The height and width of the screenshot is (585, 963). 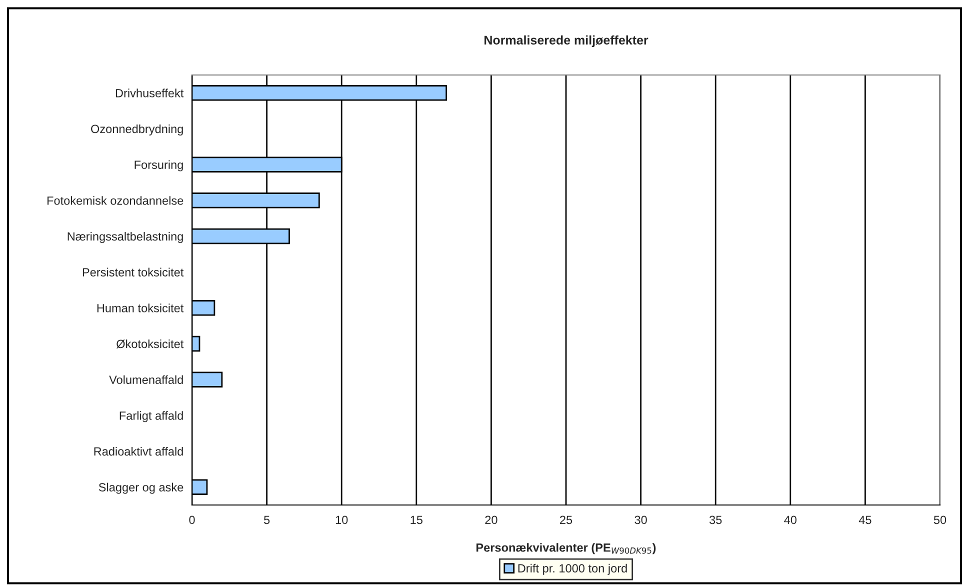 What do you see at coordinates (416, 520) in the screenshot?
I see `x-tick-label: 15` at bounding box center [416, 520].